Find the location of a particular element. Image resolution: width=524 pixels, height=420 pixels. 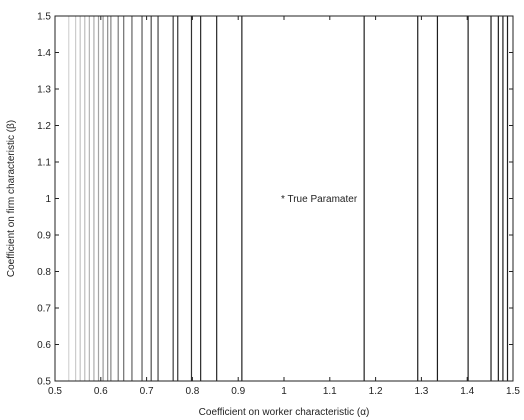

x-tick-label: 0.6 is located at coordinates (101, 391).